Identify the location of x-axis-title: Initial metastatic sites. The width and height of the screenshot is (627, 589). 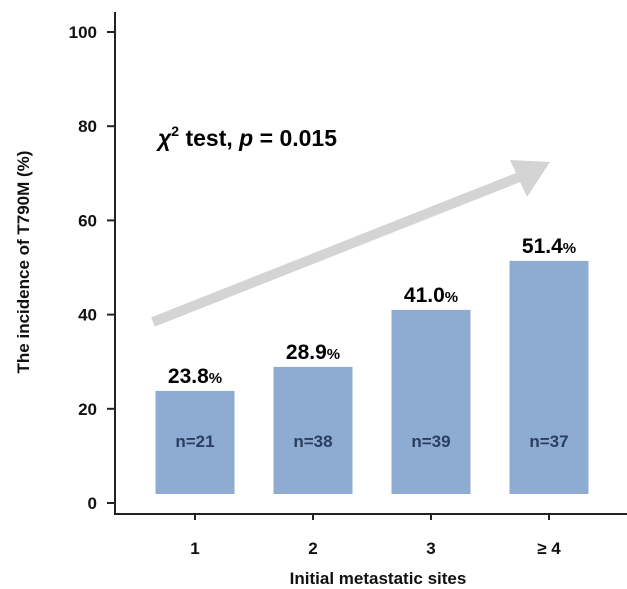
(378, 578).